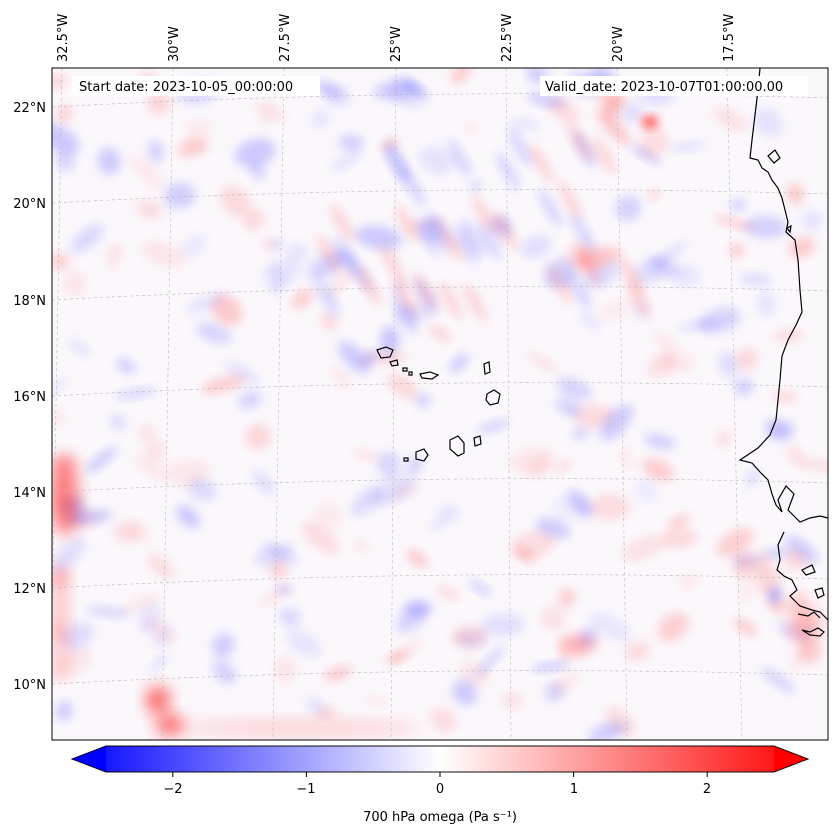 The height and width of the screenshot is (839, 837). What do you see at coordinates (186, 87) in the screenshot?
I see `start-date-label: Start date: 2023-10-05_00:00:00` at bounding box center [186, 87].